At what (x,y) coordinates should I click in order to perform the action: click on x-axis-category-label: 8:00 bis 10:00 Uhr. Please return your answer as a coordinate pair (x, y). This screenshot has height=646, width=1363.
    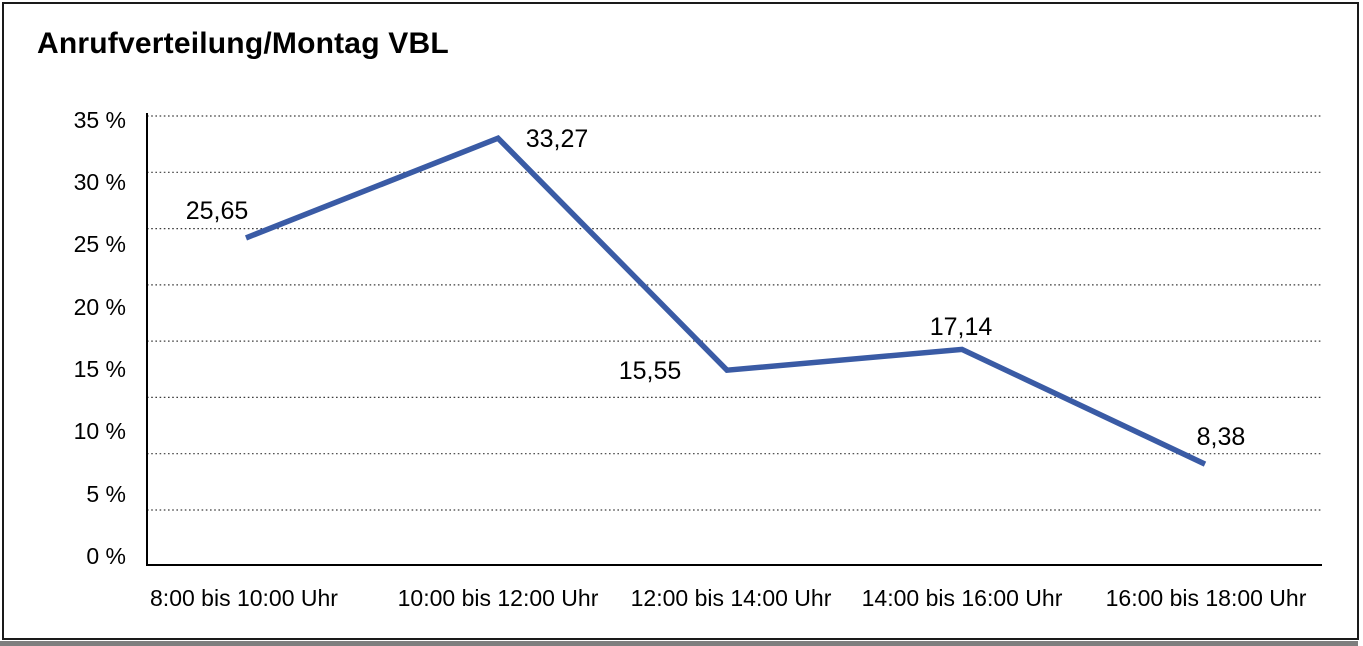
    Looking at the image, I should click on (244, 598).